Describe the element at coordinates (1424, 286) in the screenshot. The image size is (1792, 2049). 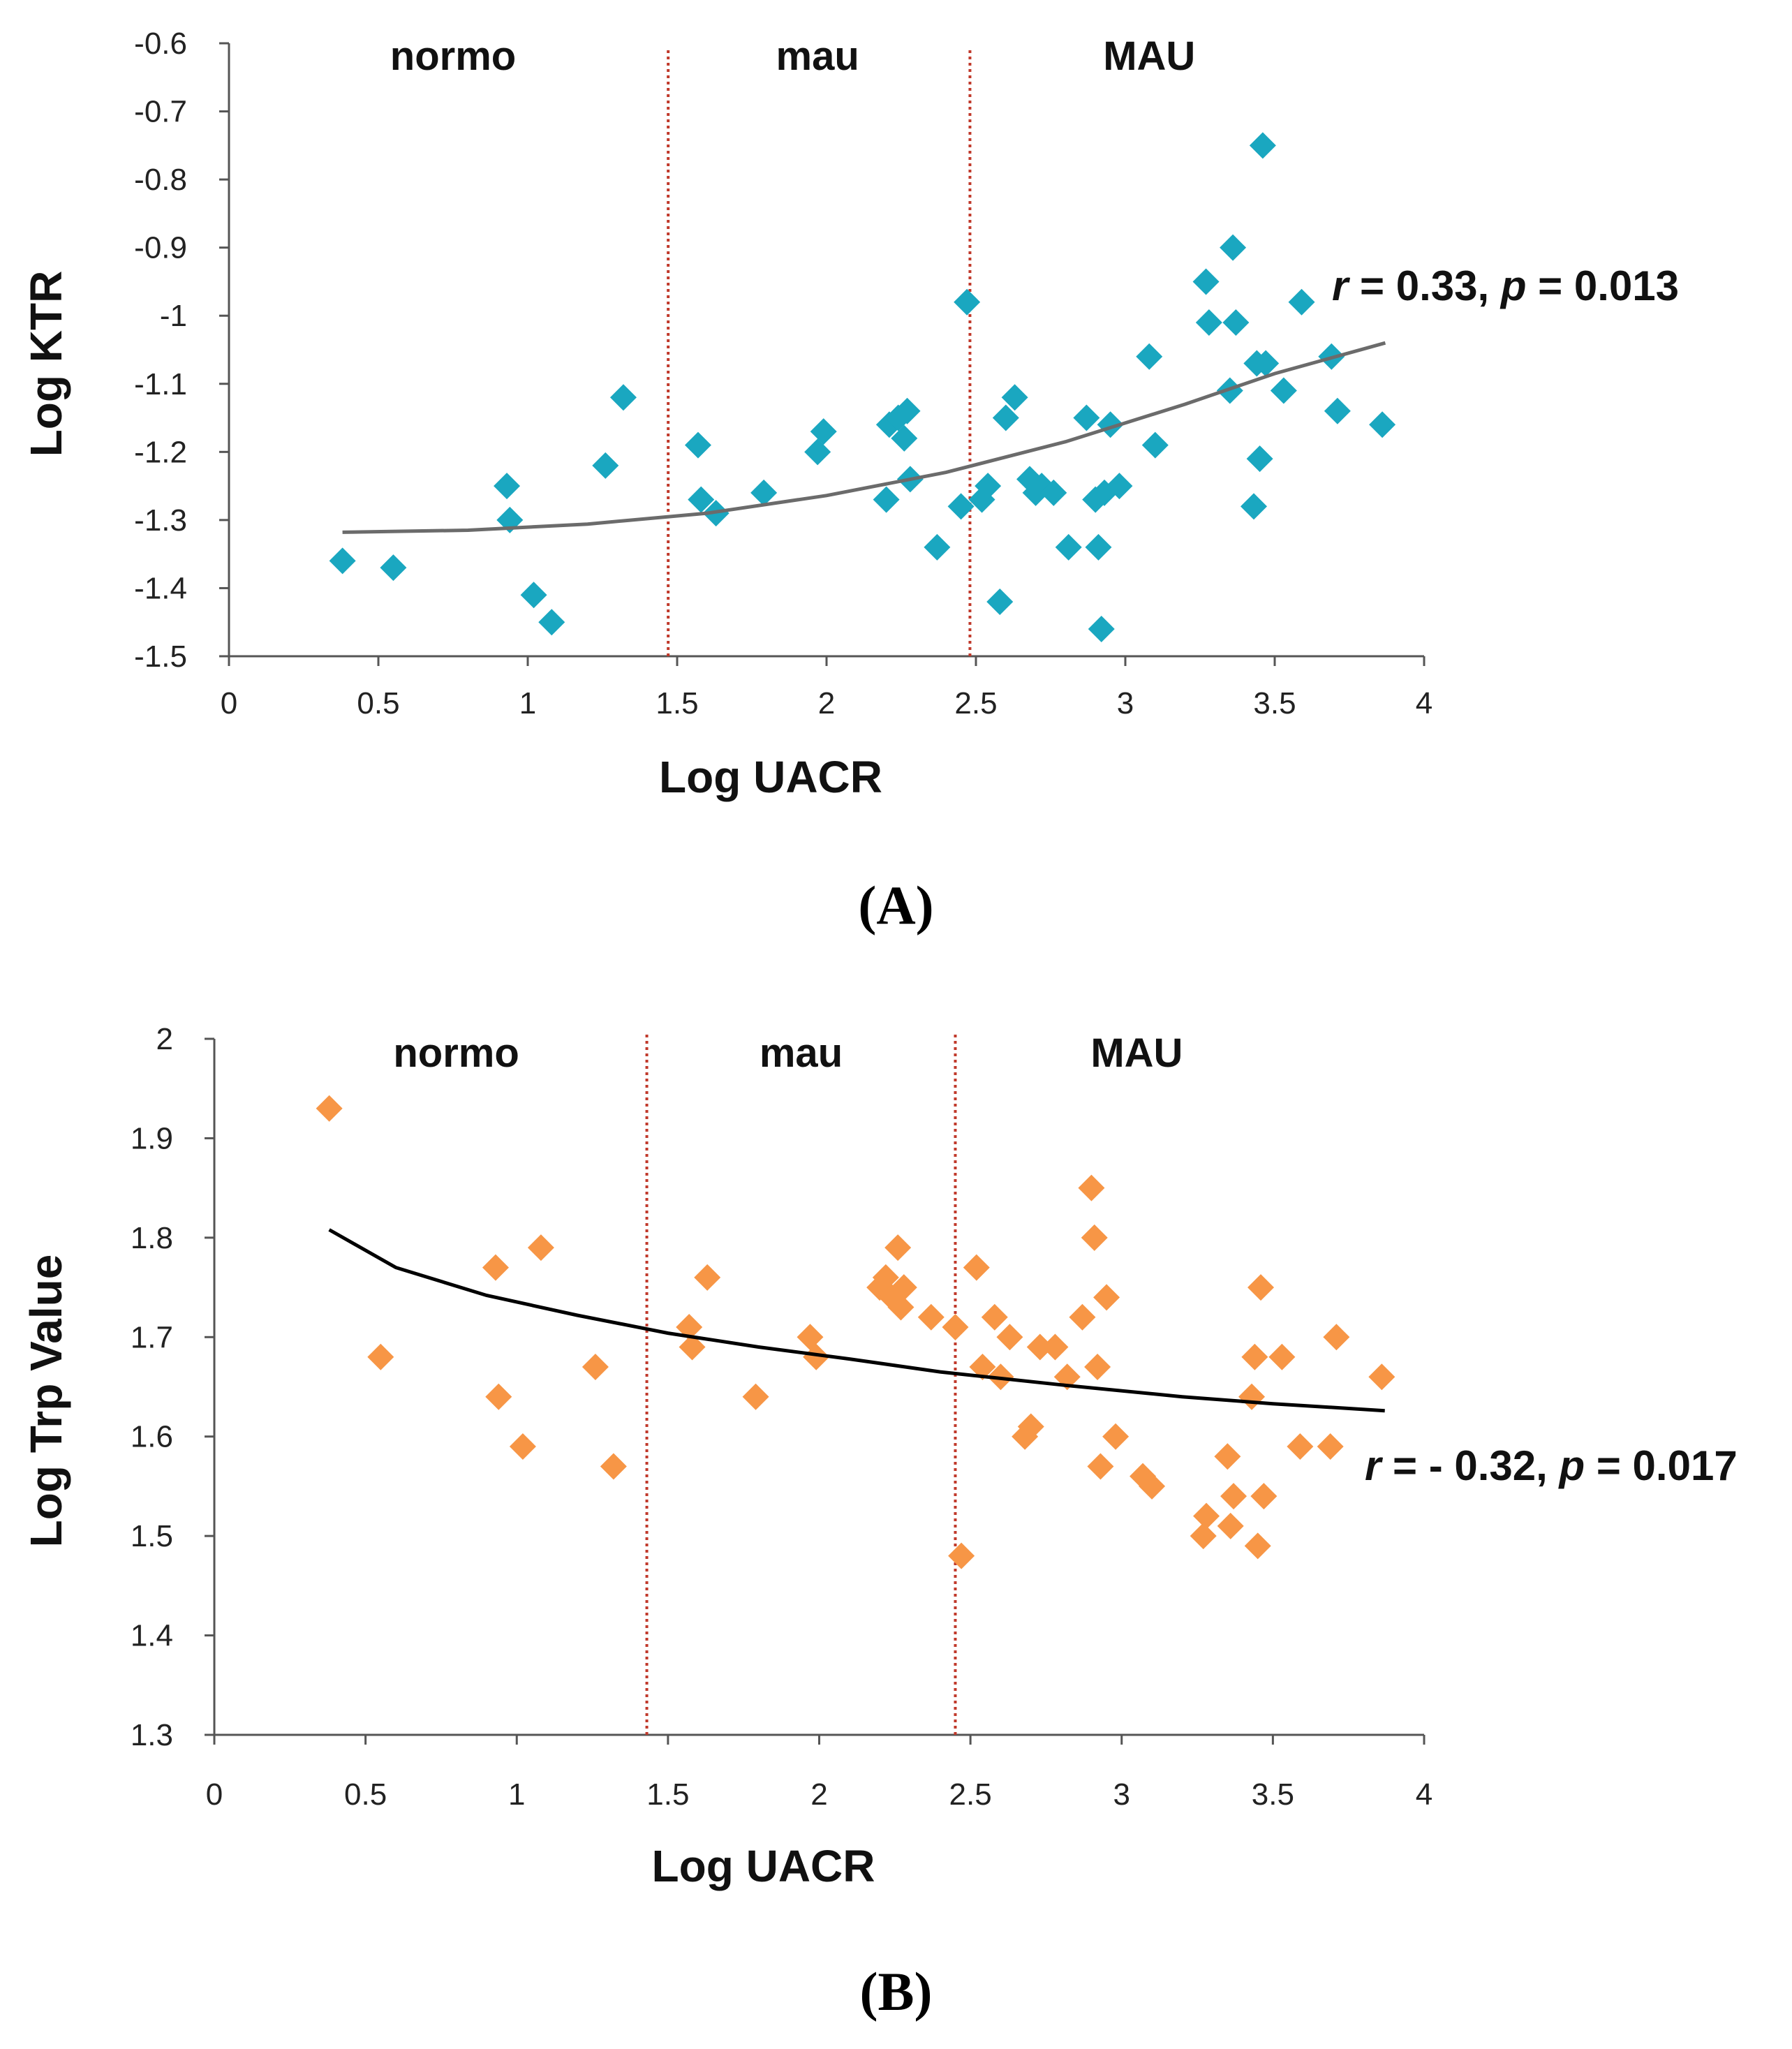
I see `stat-value: = 0.33,` at that location.